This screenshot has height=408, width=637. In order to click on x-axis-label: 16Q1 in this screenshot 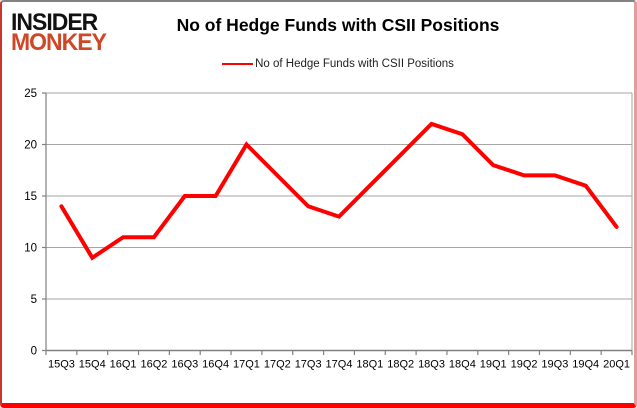, I will do `click(123, 365)`.